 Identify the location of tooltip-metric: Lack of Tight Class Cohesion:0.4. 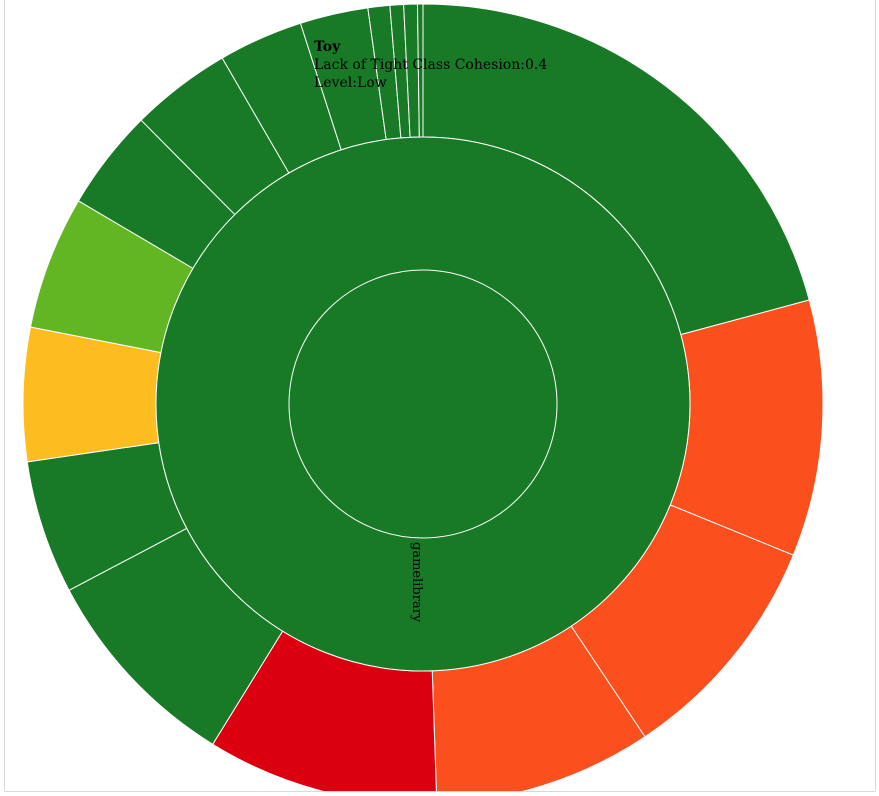
(431, 65).